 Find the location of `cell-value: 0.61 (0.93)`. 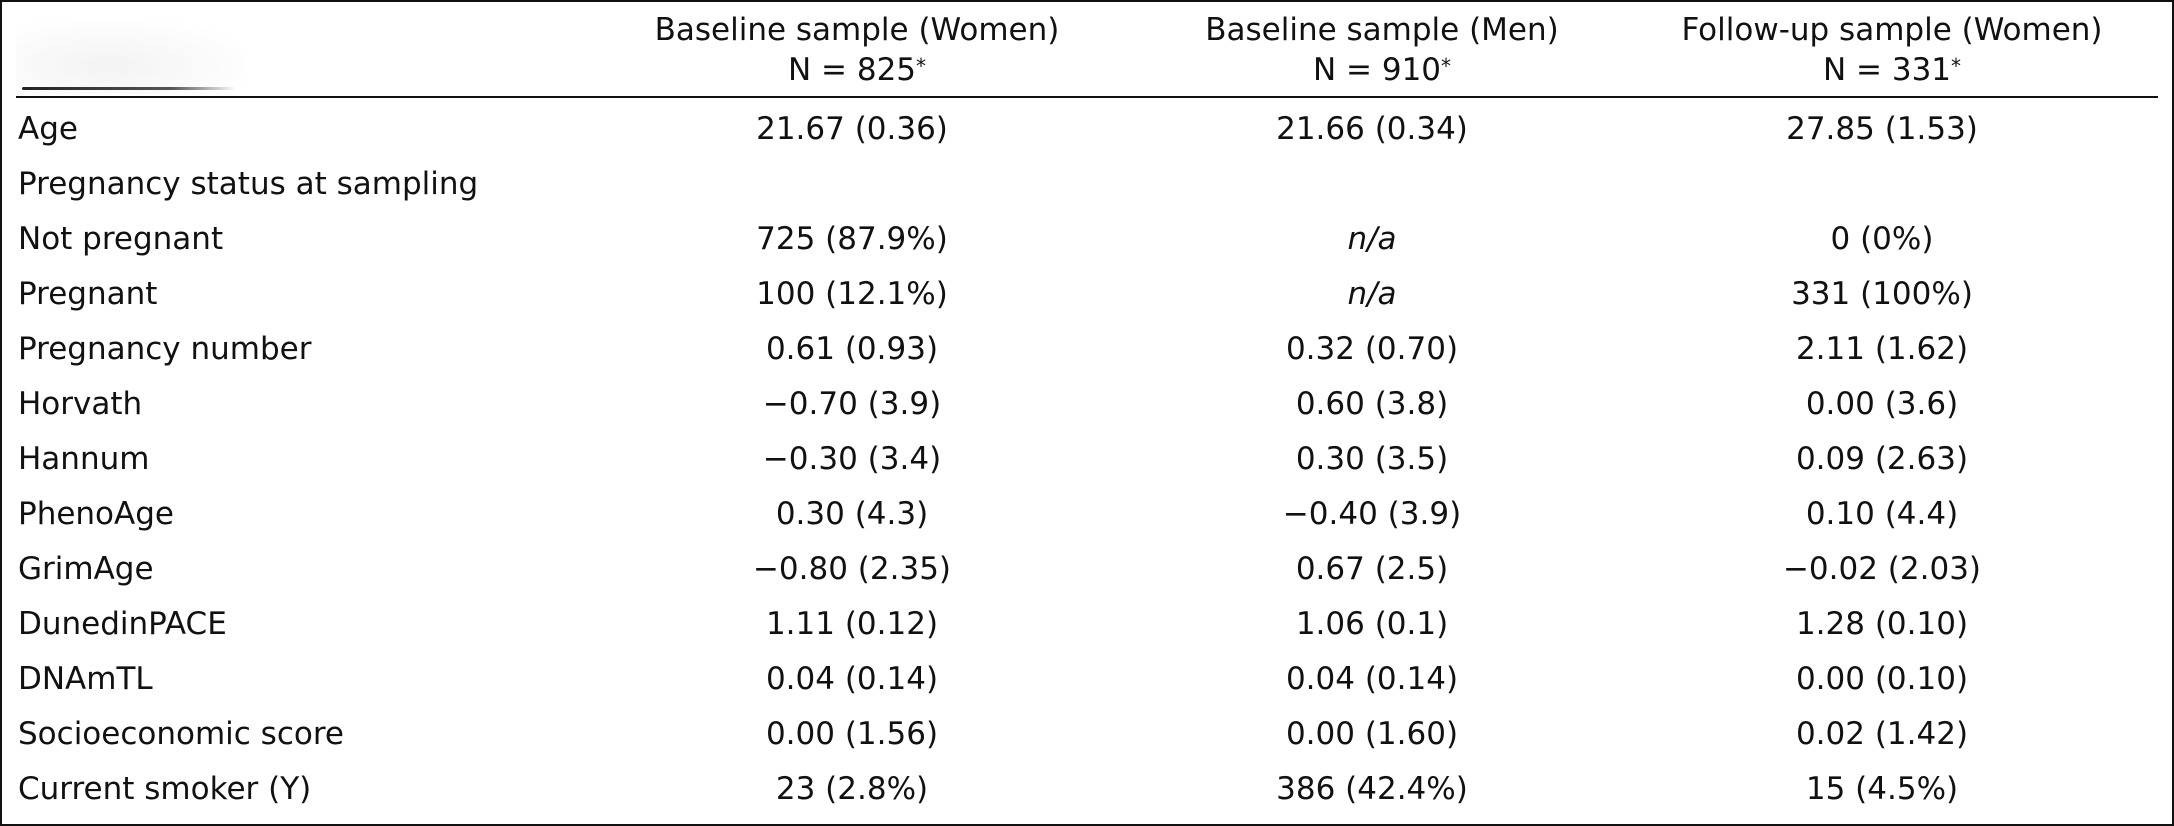

cell-value: 0.61 (0.93) is located at coordinates (852, 349).